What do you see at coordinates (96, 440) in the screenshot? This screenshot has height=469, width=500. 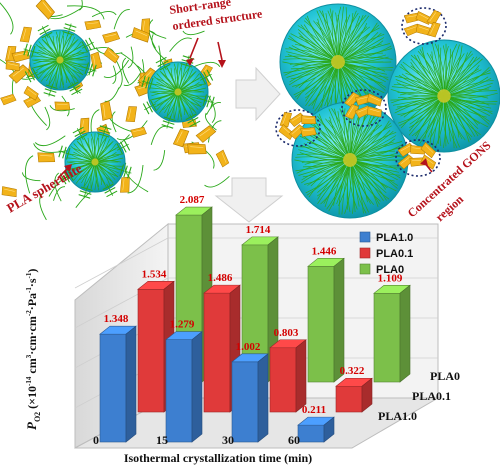 I see `x-tick-0: 0` at bounding box center [96, 440].